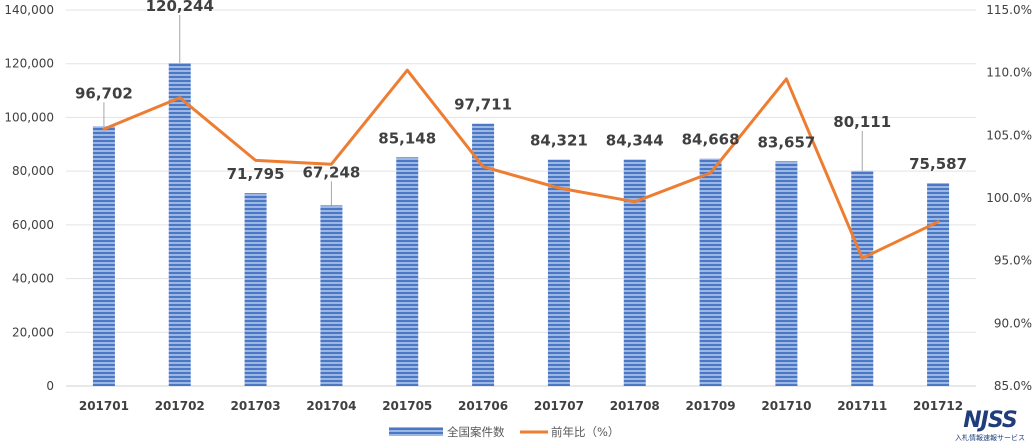  I want to click on bar-data-label: 67,248, so click(331, 172).